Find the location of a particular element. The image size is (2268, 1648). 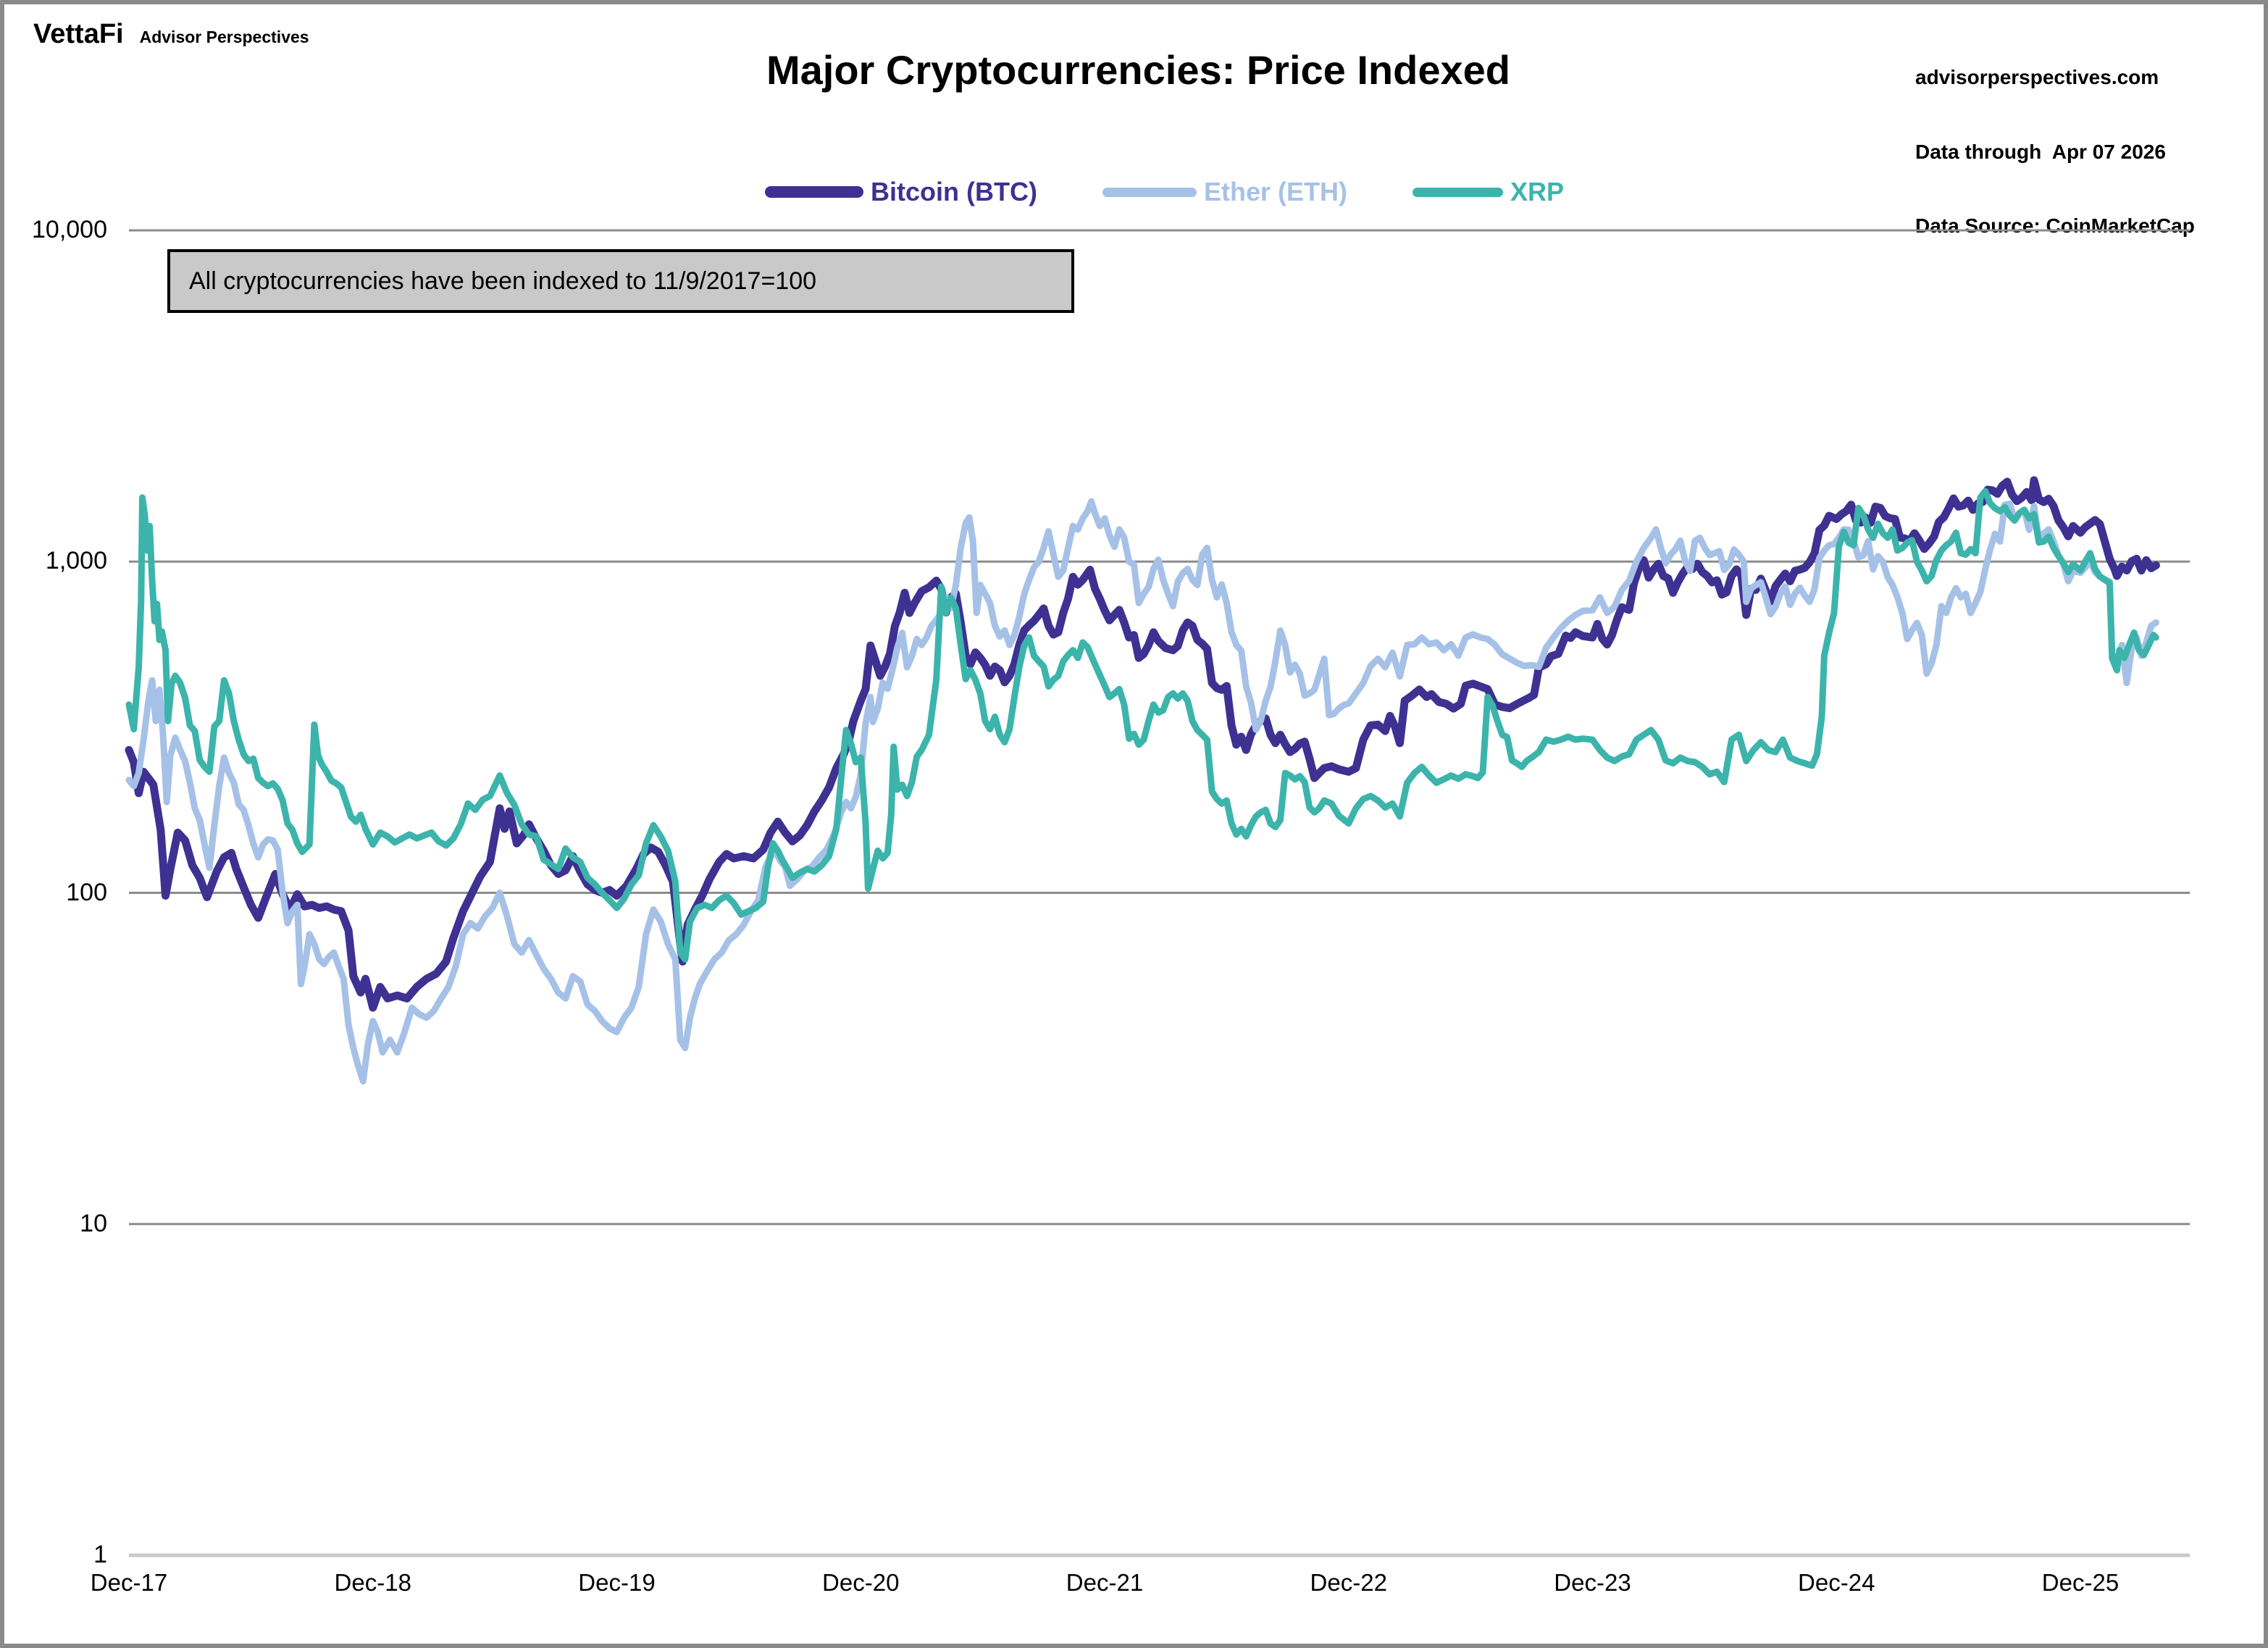

legend-label-xrp: XRP is located at coordinates (1537, 191).